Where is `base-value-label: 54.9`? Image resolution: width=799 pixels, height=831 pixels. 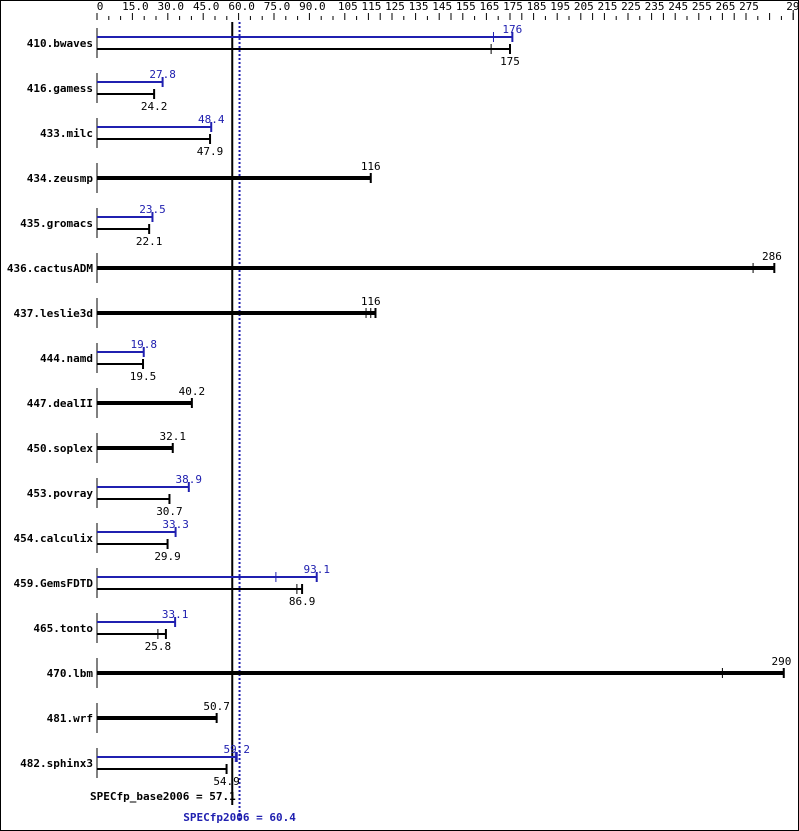 base-value-label: 54.9 is located at coordinates (226, 781).